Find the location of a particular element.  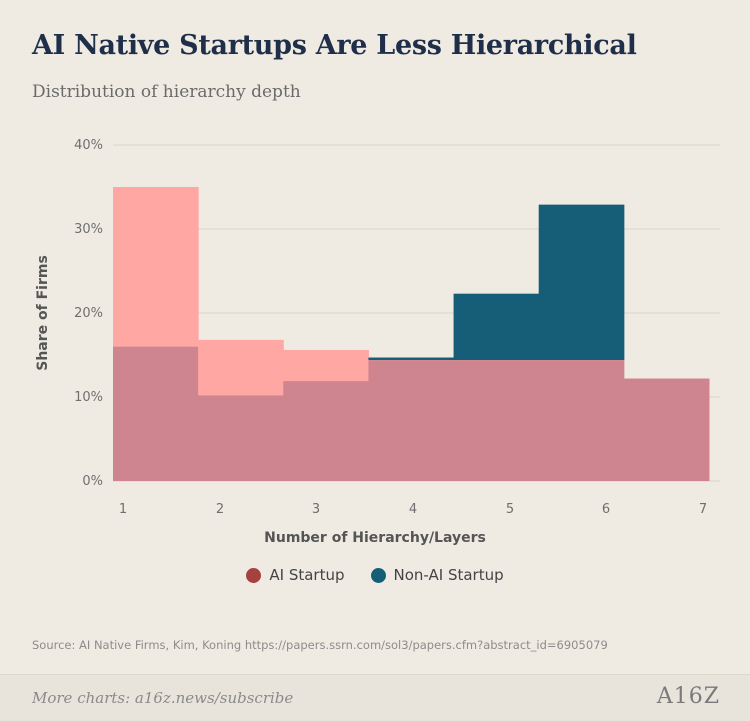

x-tick-label: 4 is located at coordinates (413, 509).